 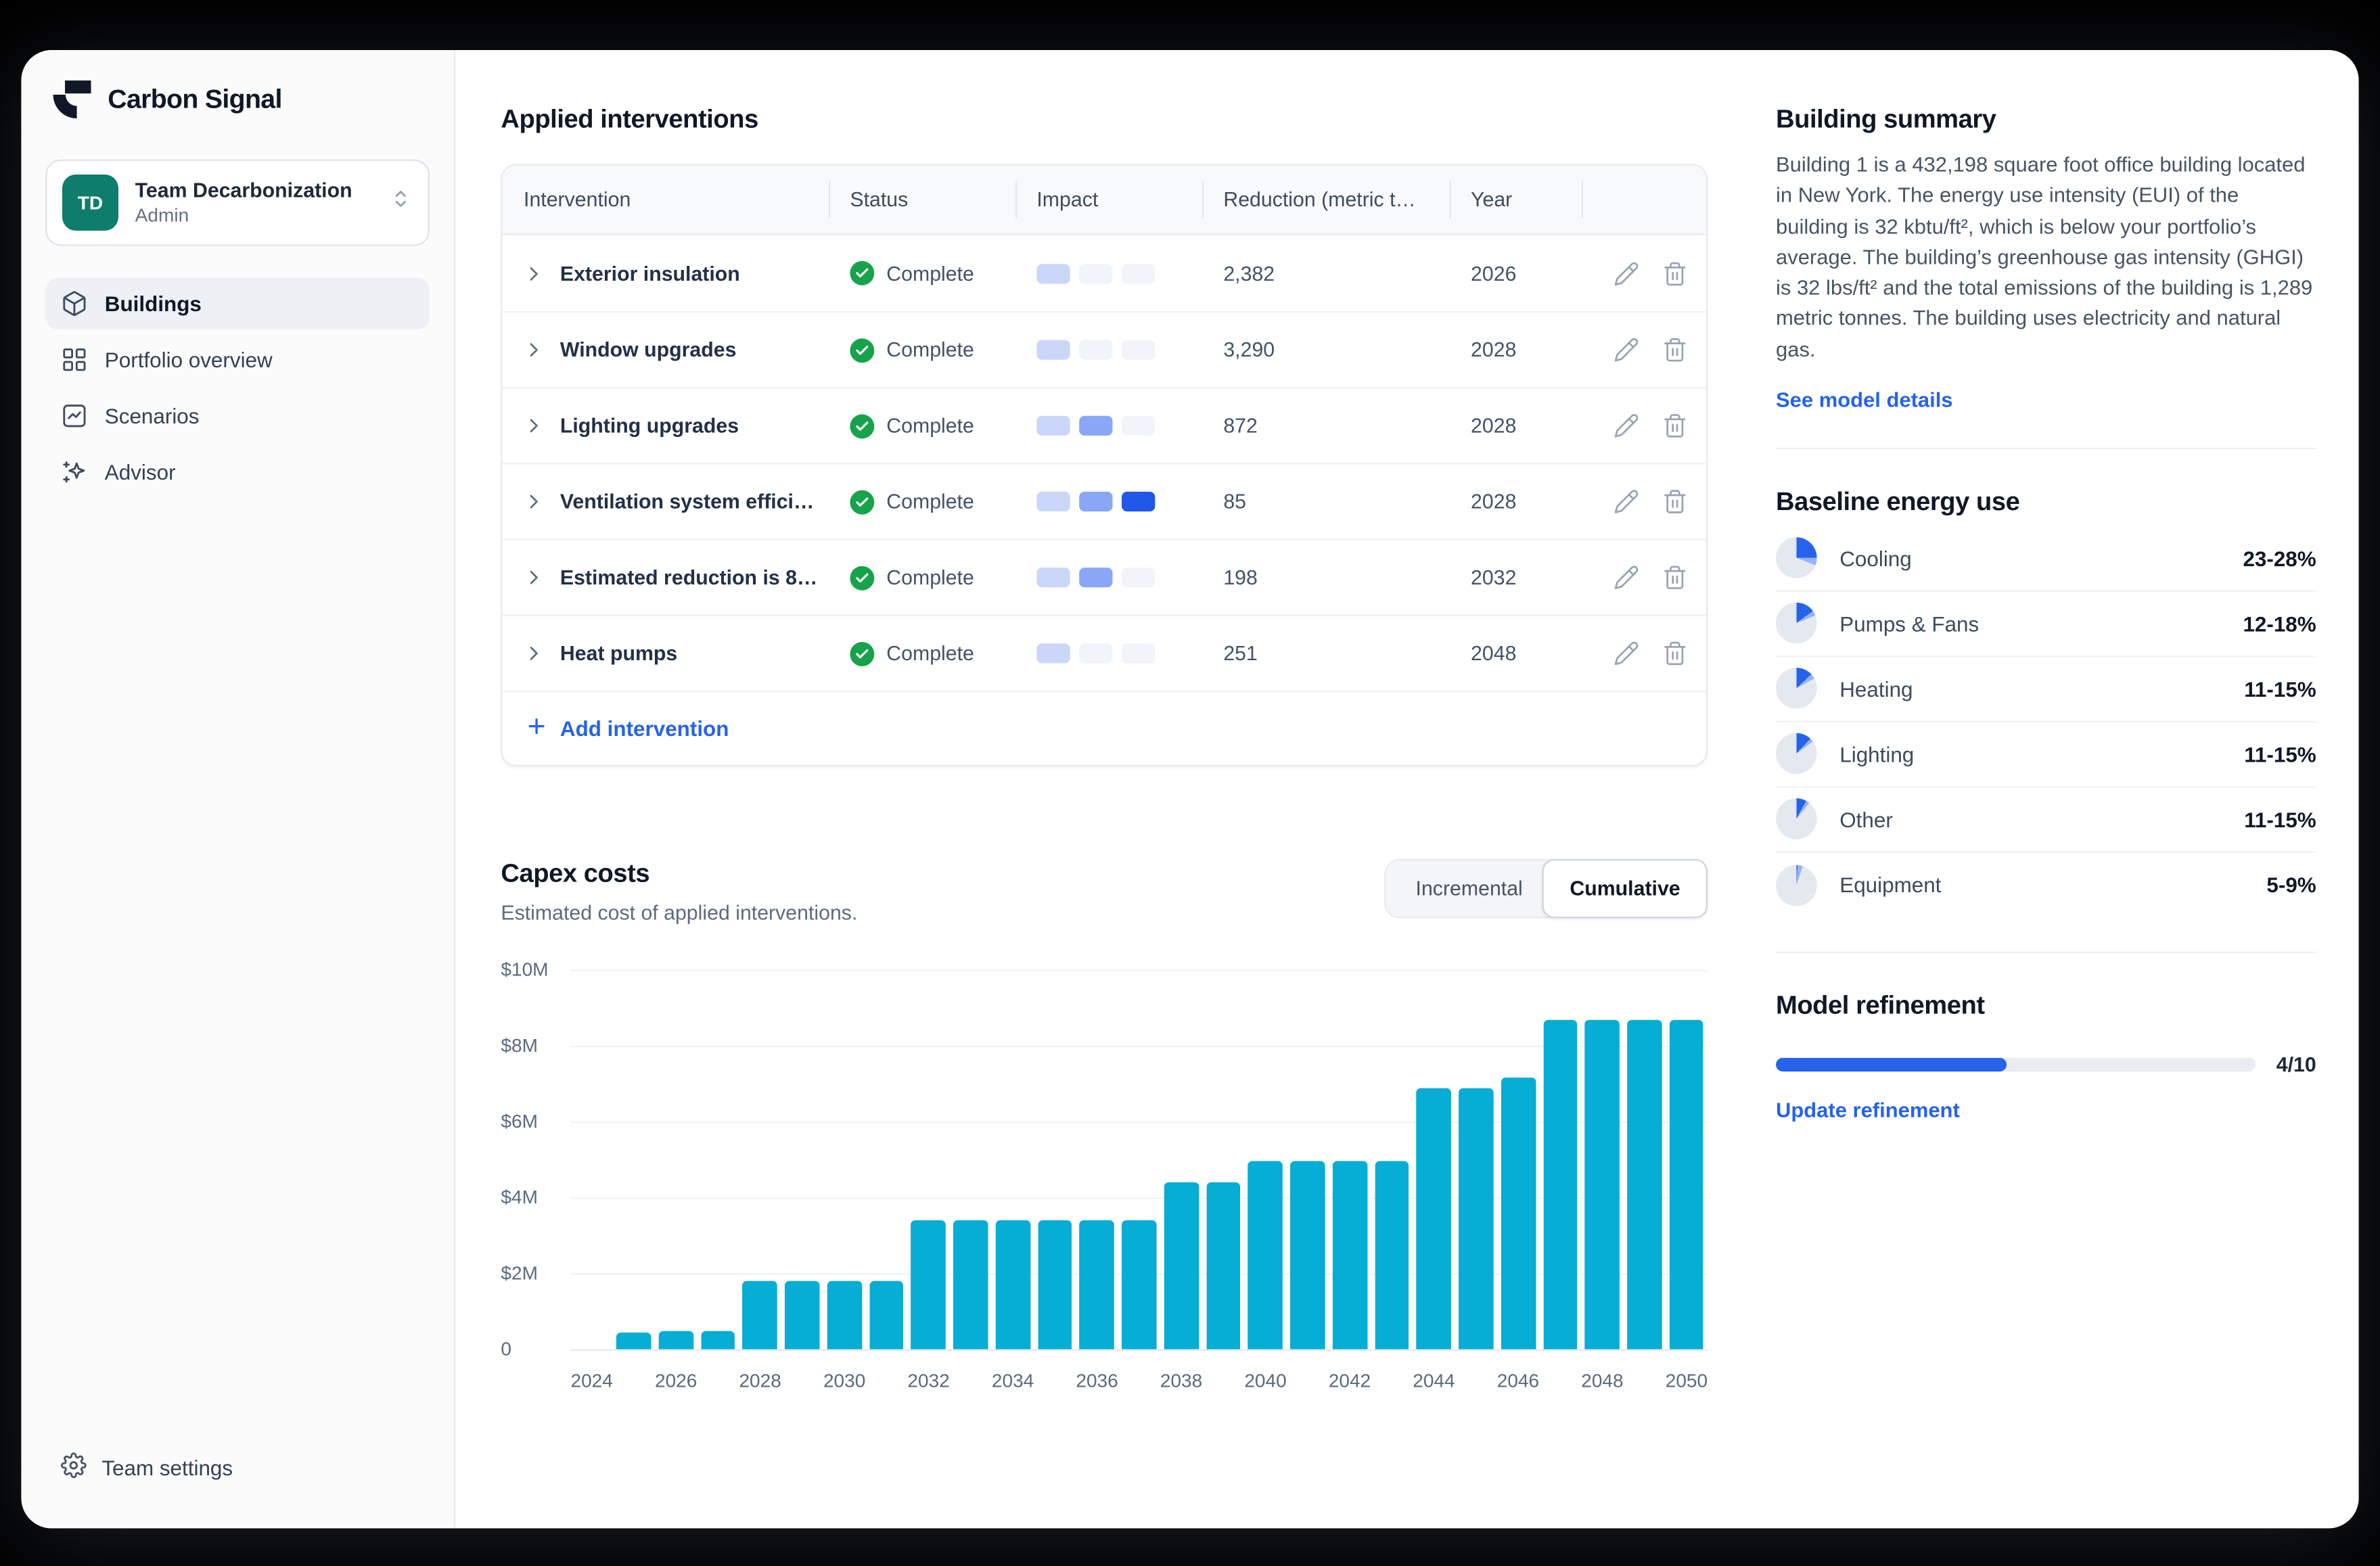 What do you see at coordinates (146, 1467) in the screenshot?
I see `sidebar-item-team-settings: Team settings` at bounding box center [146, 1467].